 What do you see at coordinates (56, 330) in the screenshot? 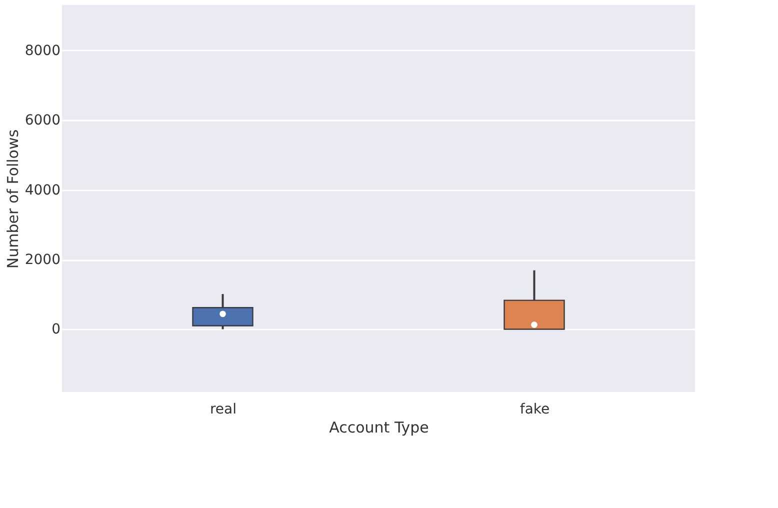
I see `y-tick-label: 0` at bounding box center [56, 330].